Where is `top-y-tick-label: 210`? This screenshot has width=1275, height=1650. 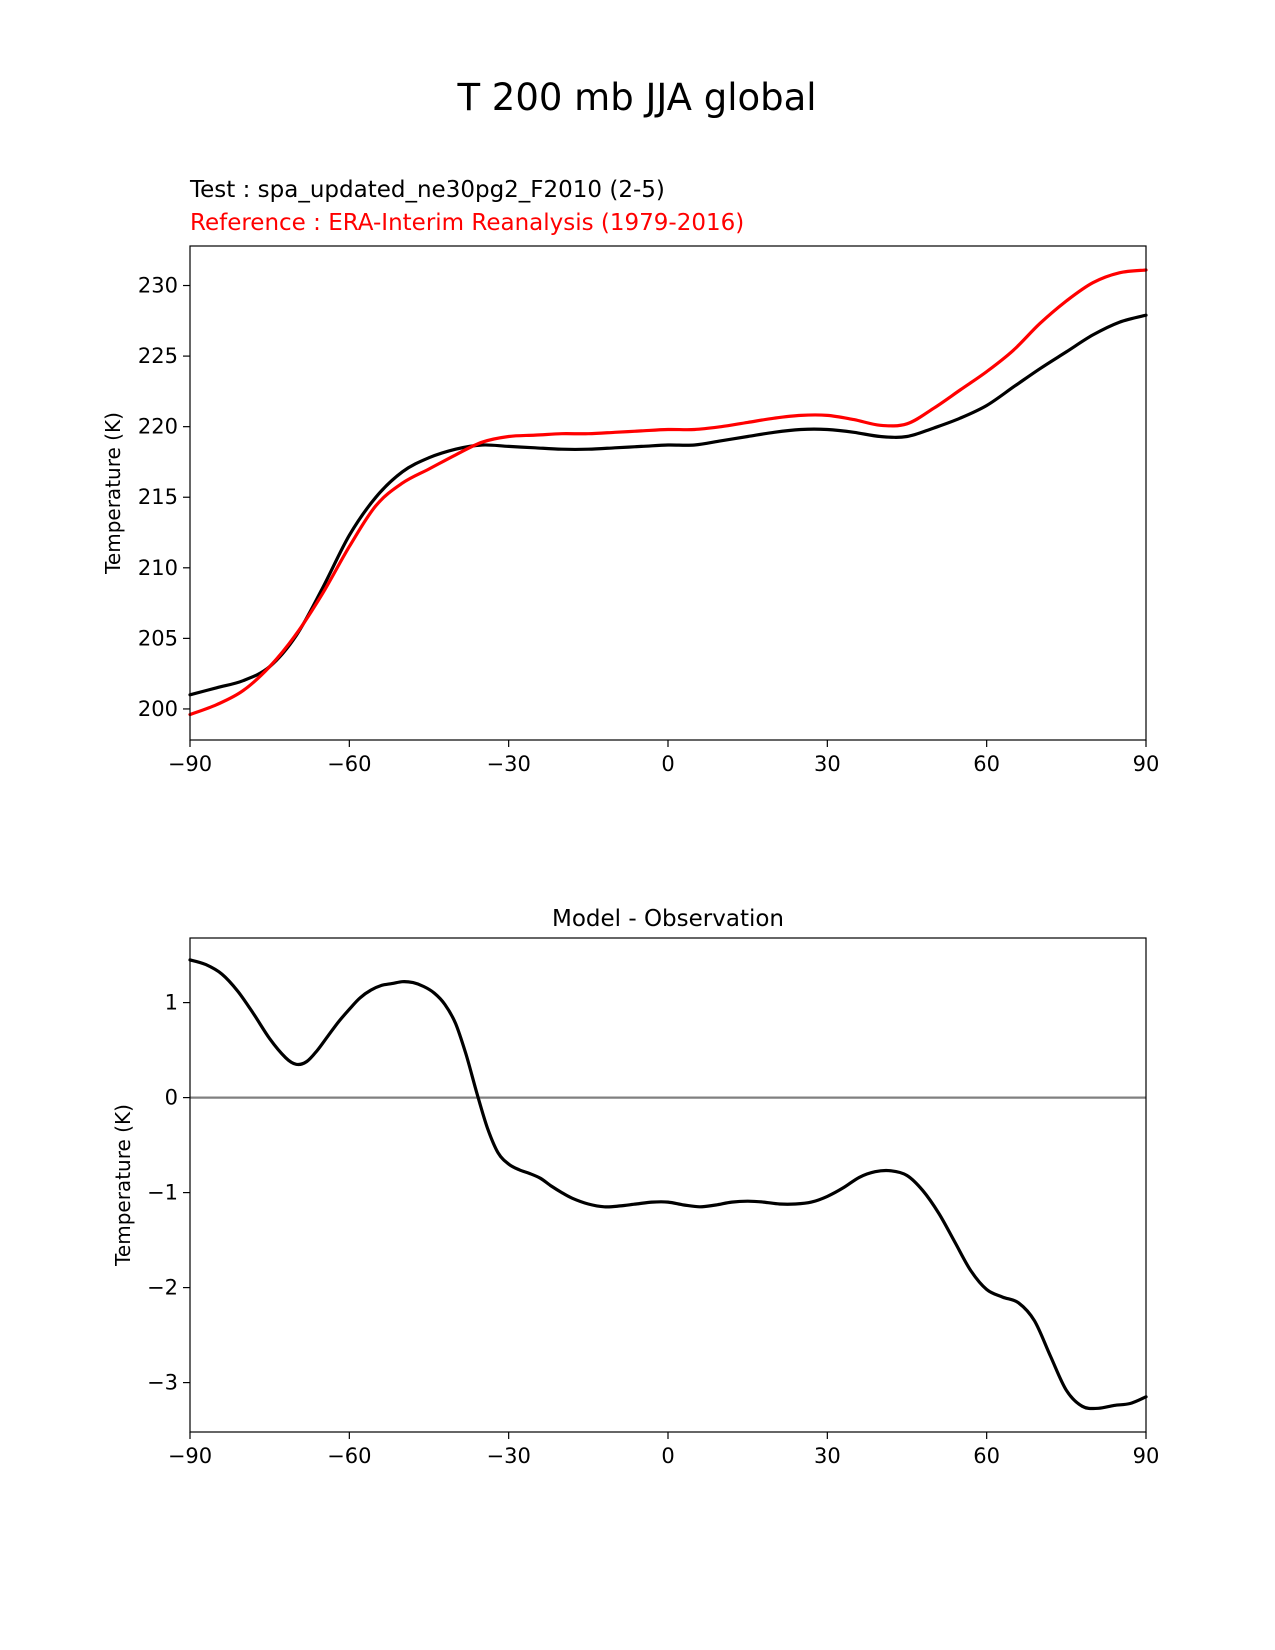
top-y-tick-label: 210 is located at coordinates (158, 568).